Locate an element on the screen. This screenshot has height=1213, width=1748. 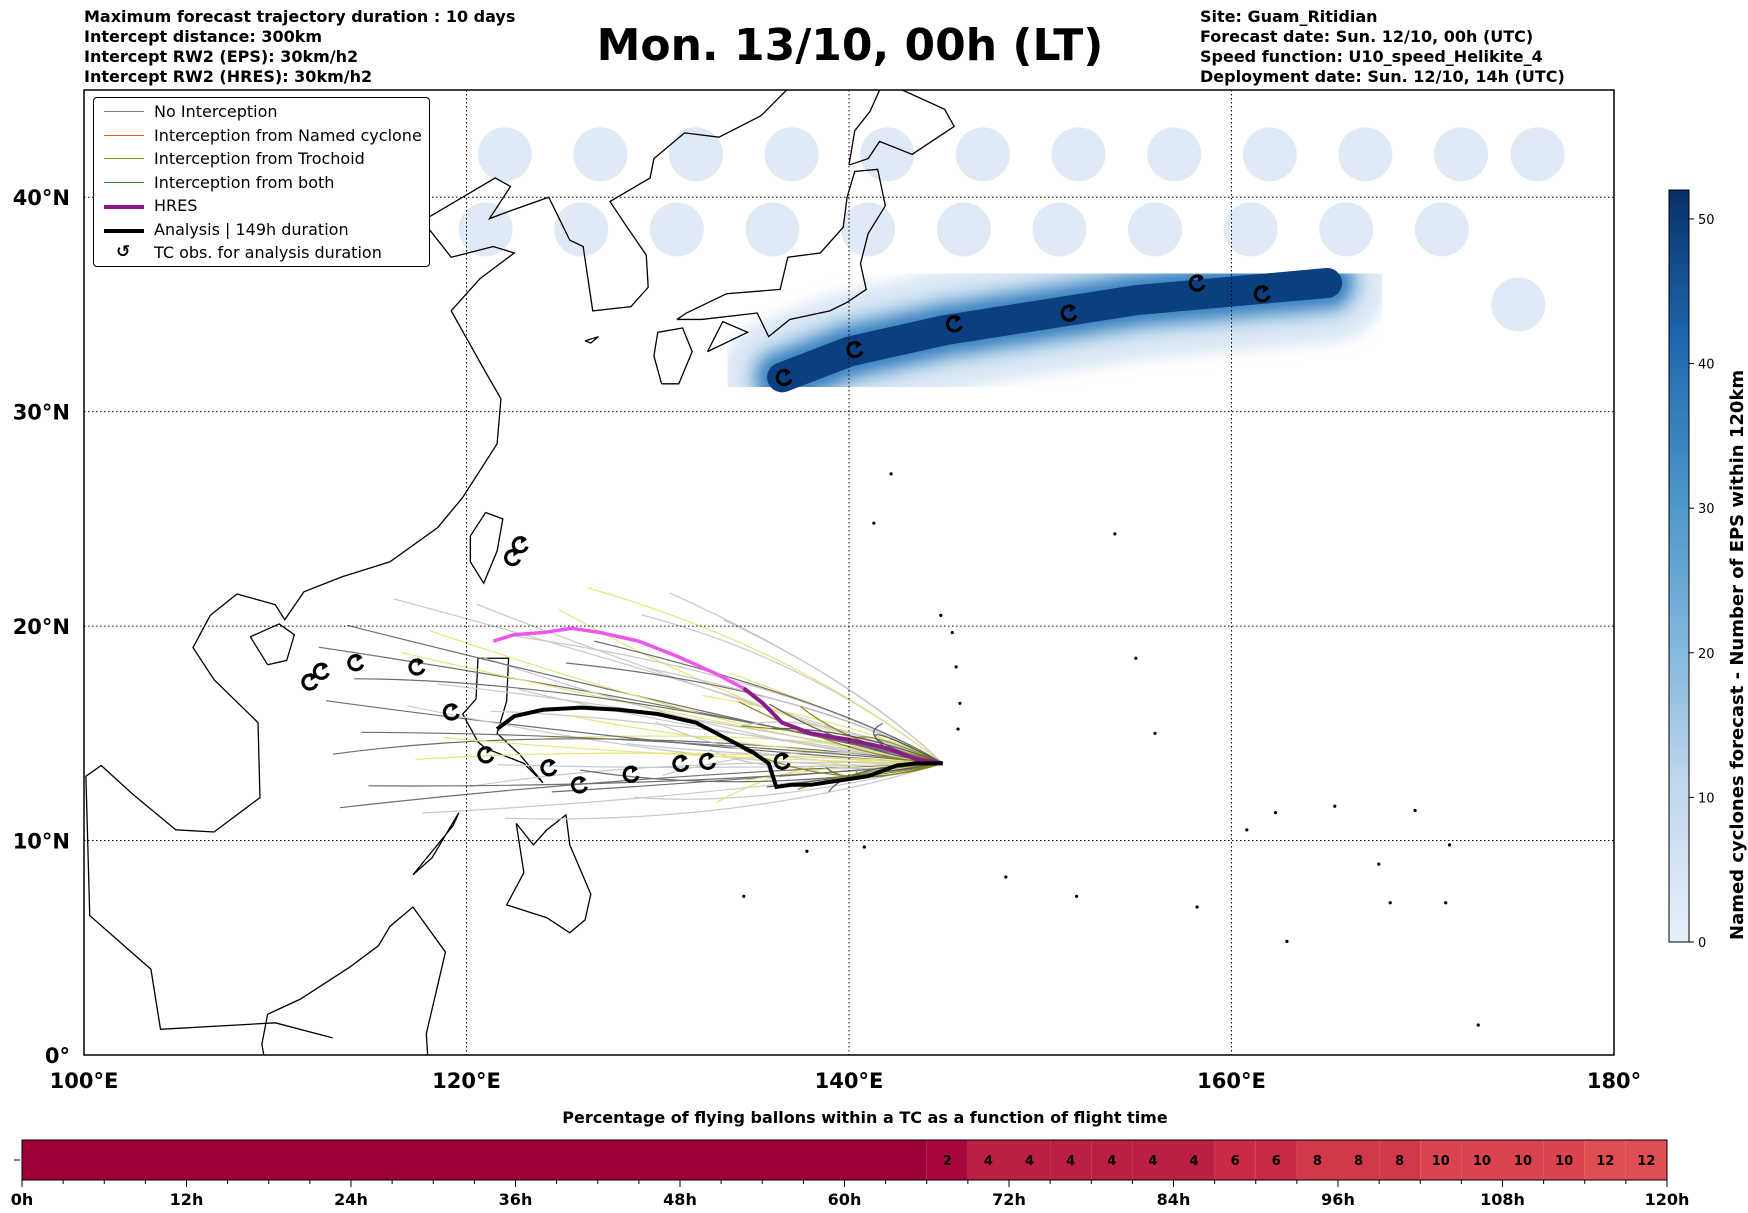
colorbar-tick-label: 40 is located at coordinates (1706, 365).